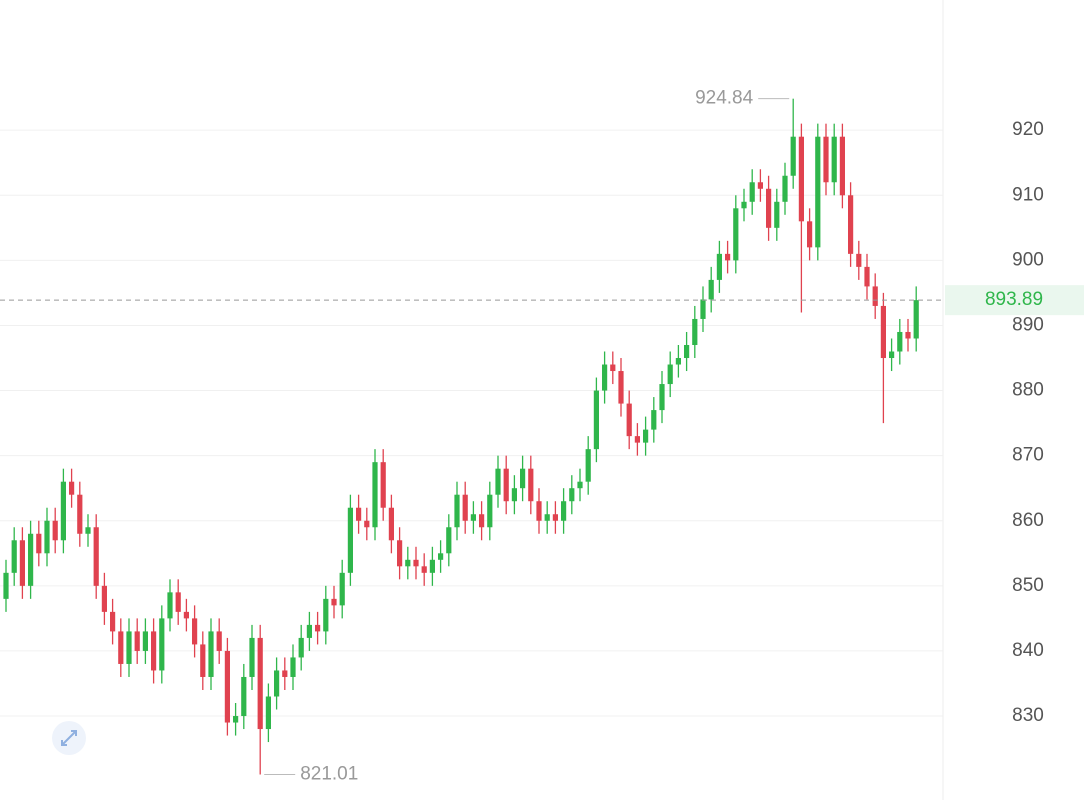 The height and width of the screenshot is (800, 1084). What do you see at coordinates (1028, 715) in the screenshot?
I see `y-tick-label: 830` at bounding box center [1028, 715].